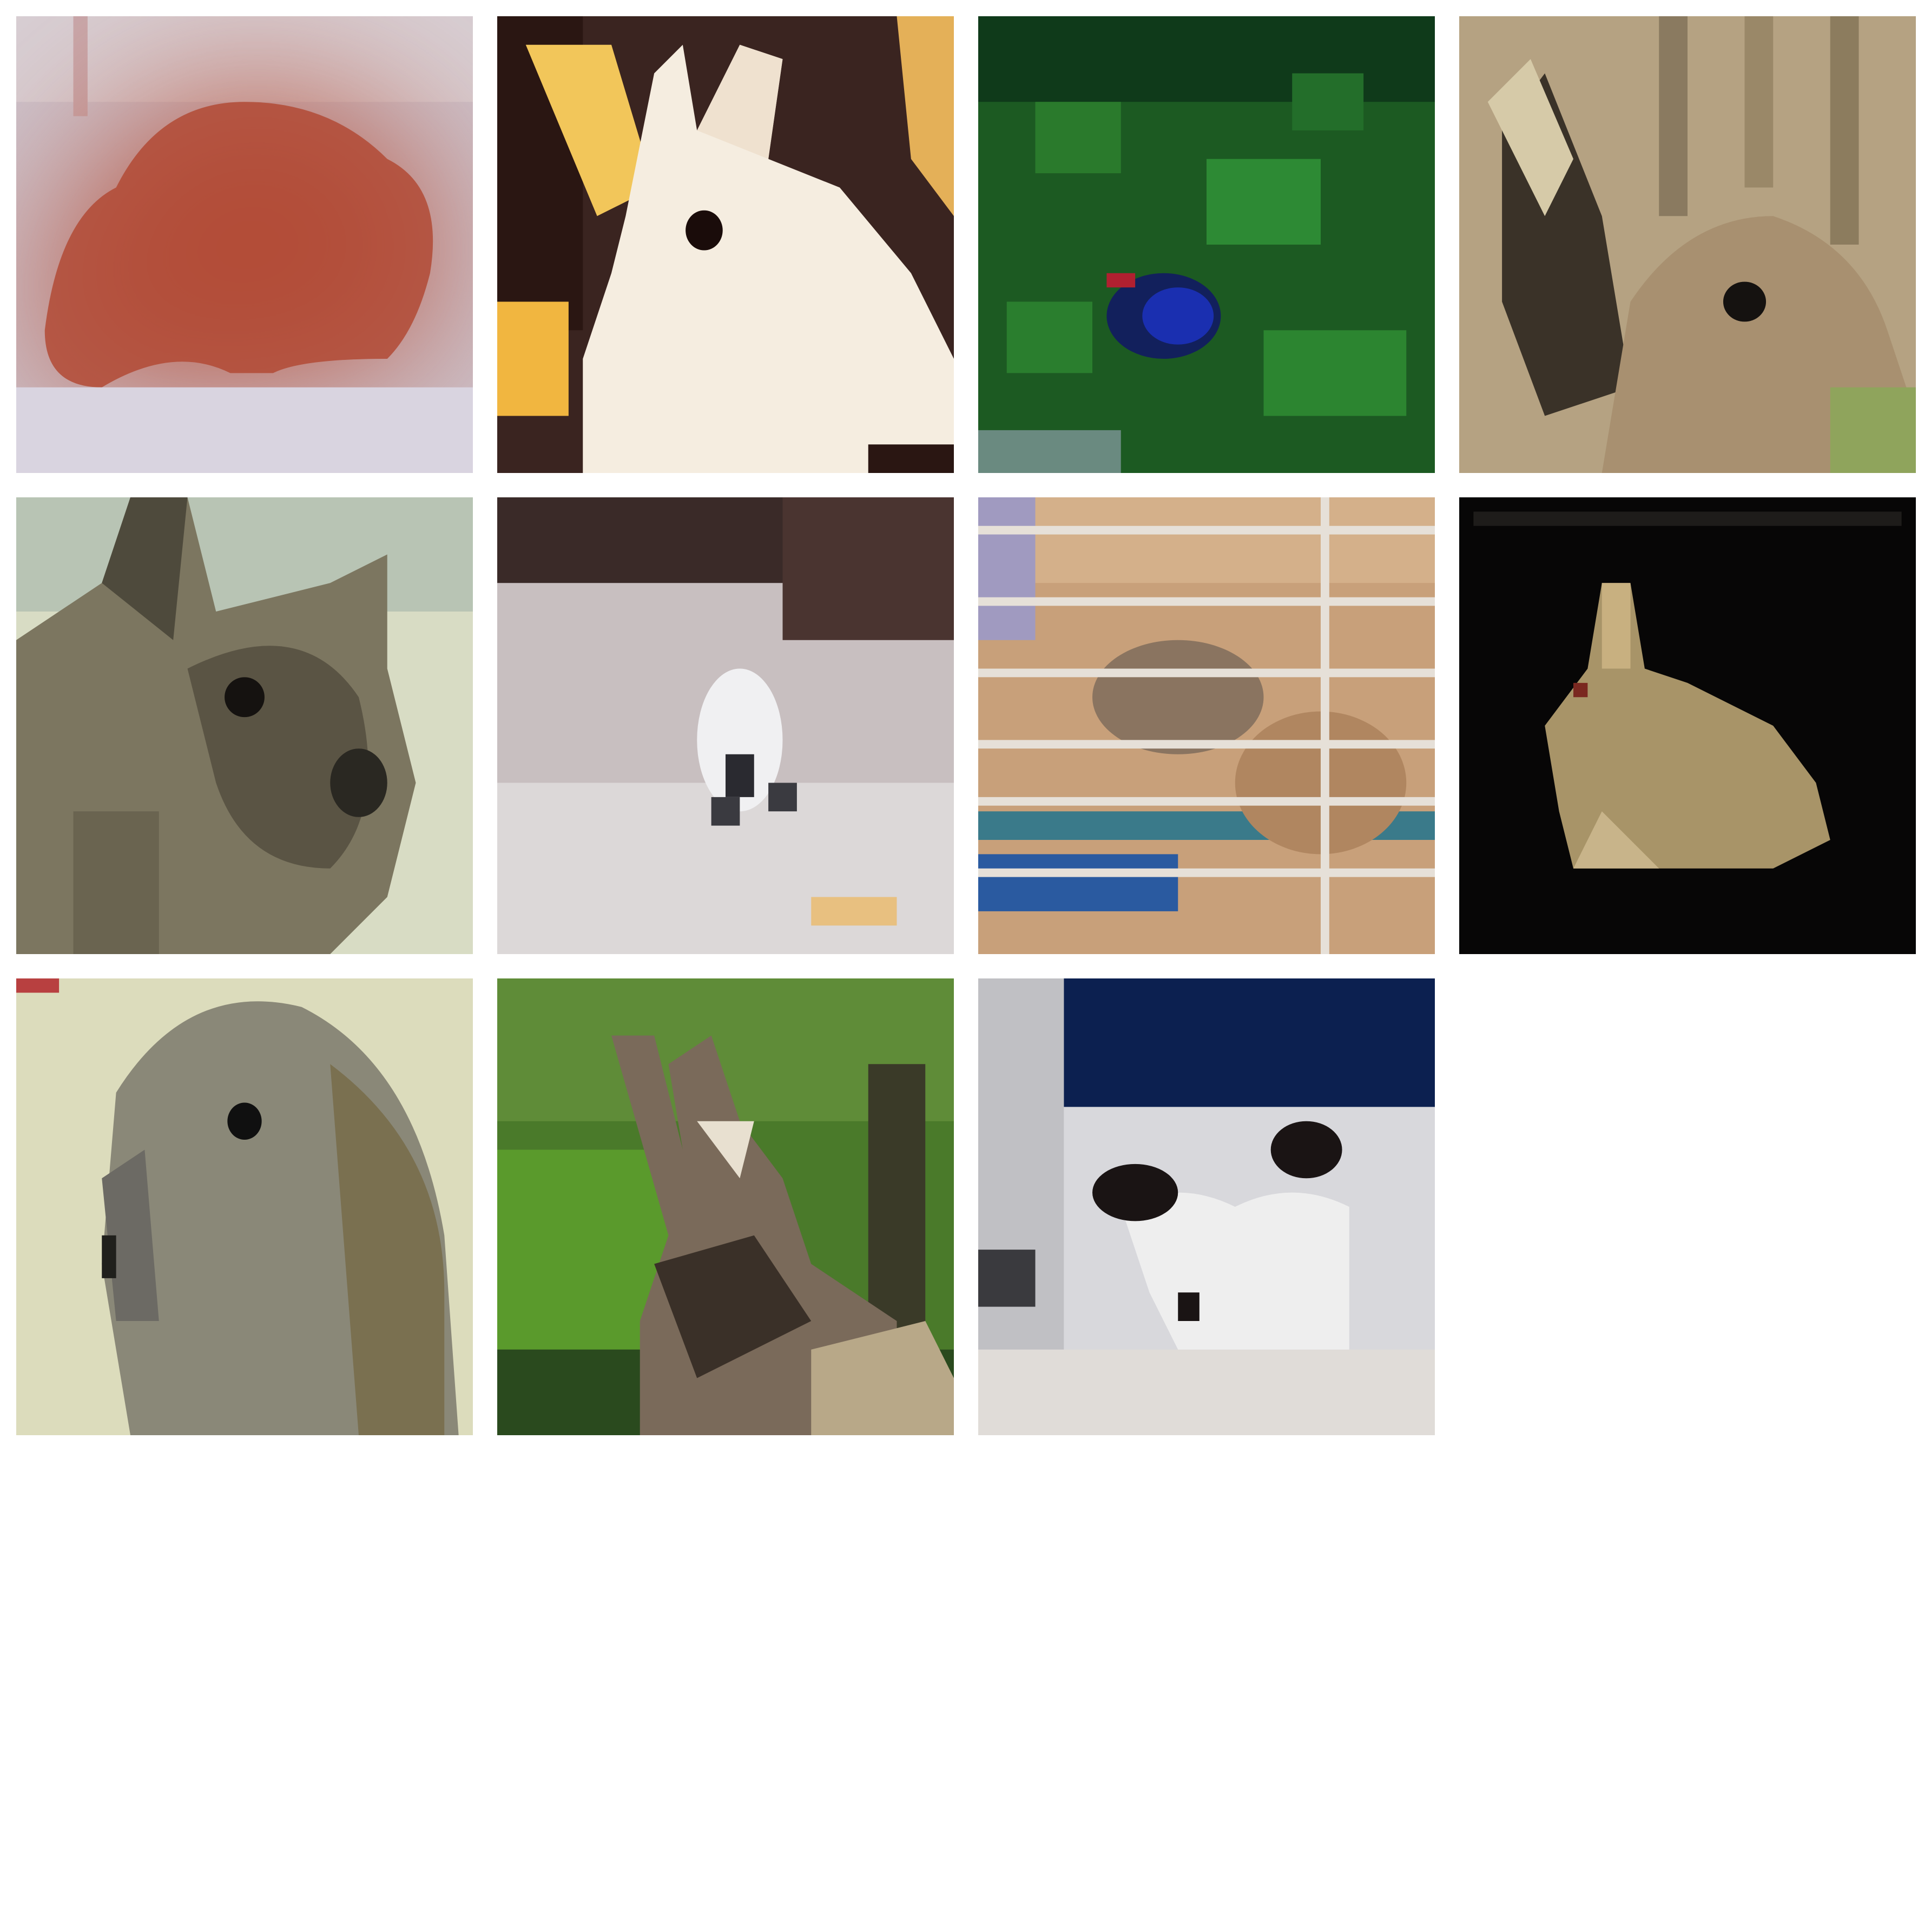 Image resolution: width=1931 pixels, height=1932 pixels. I want to click on black-bg-rabbit-image, so click(1687, 725).